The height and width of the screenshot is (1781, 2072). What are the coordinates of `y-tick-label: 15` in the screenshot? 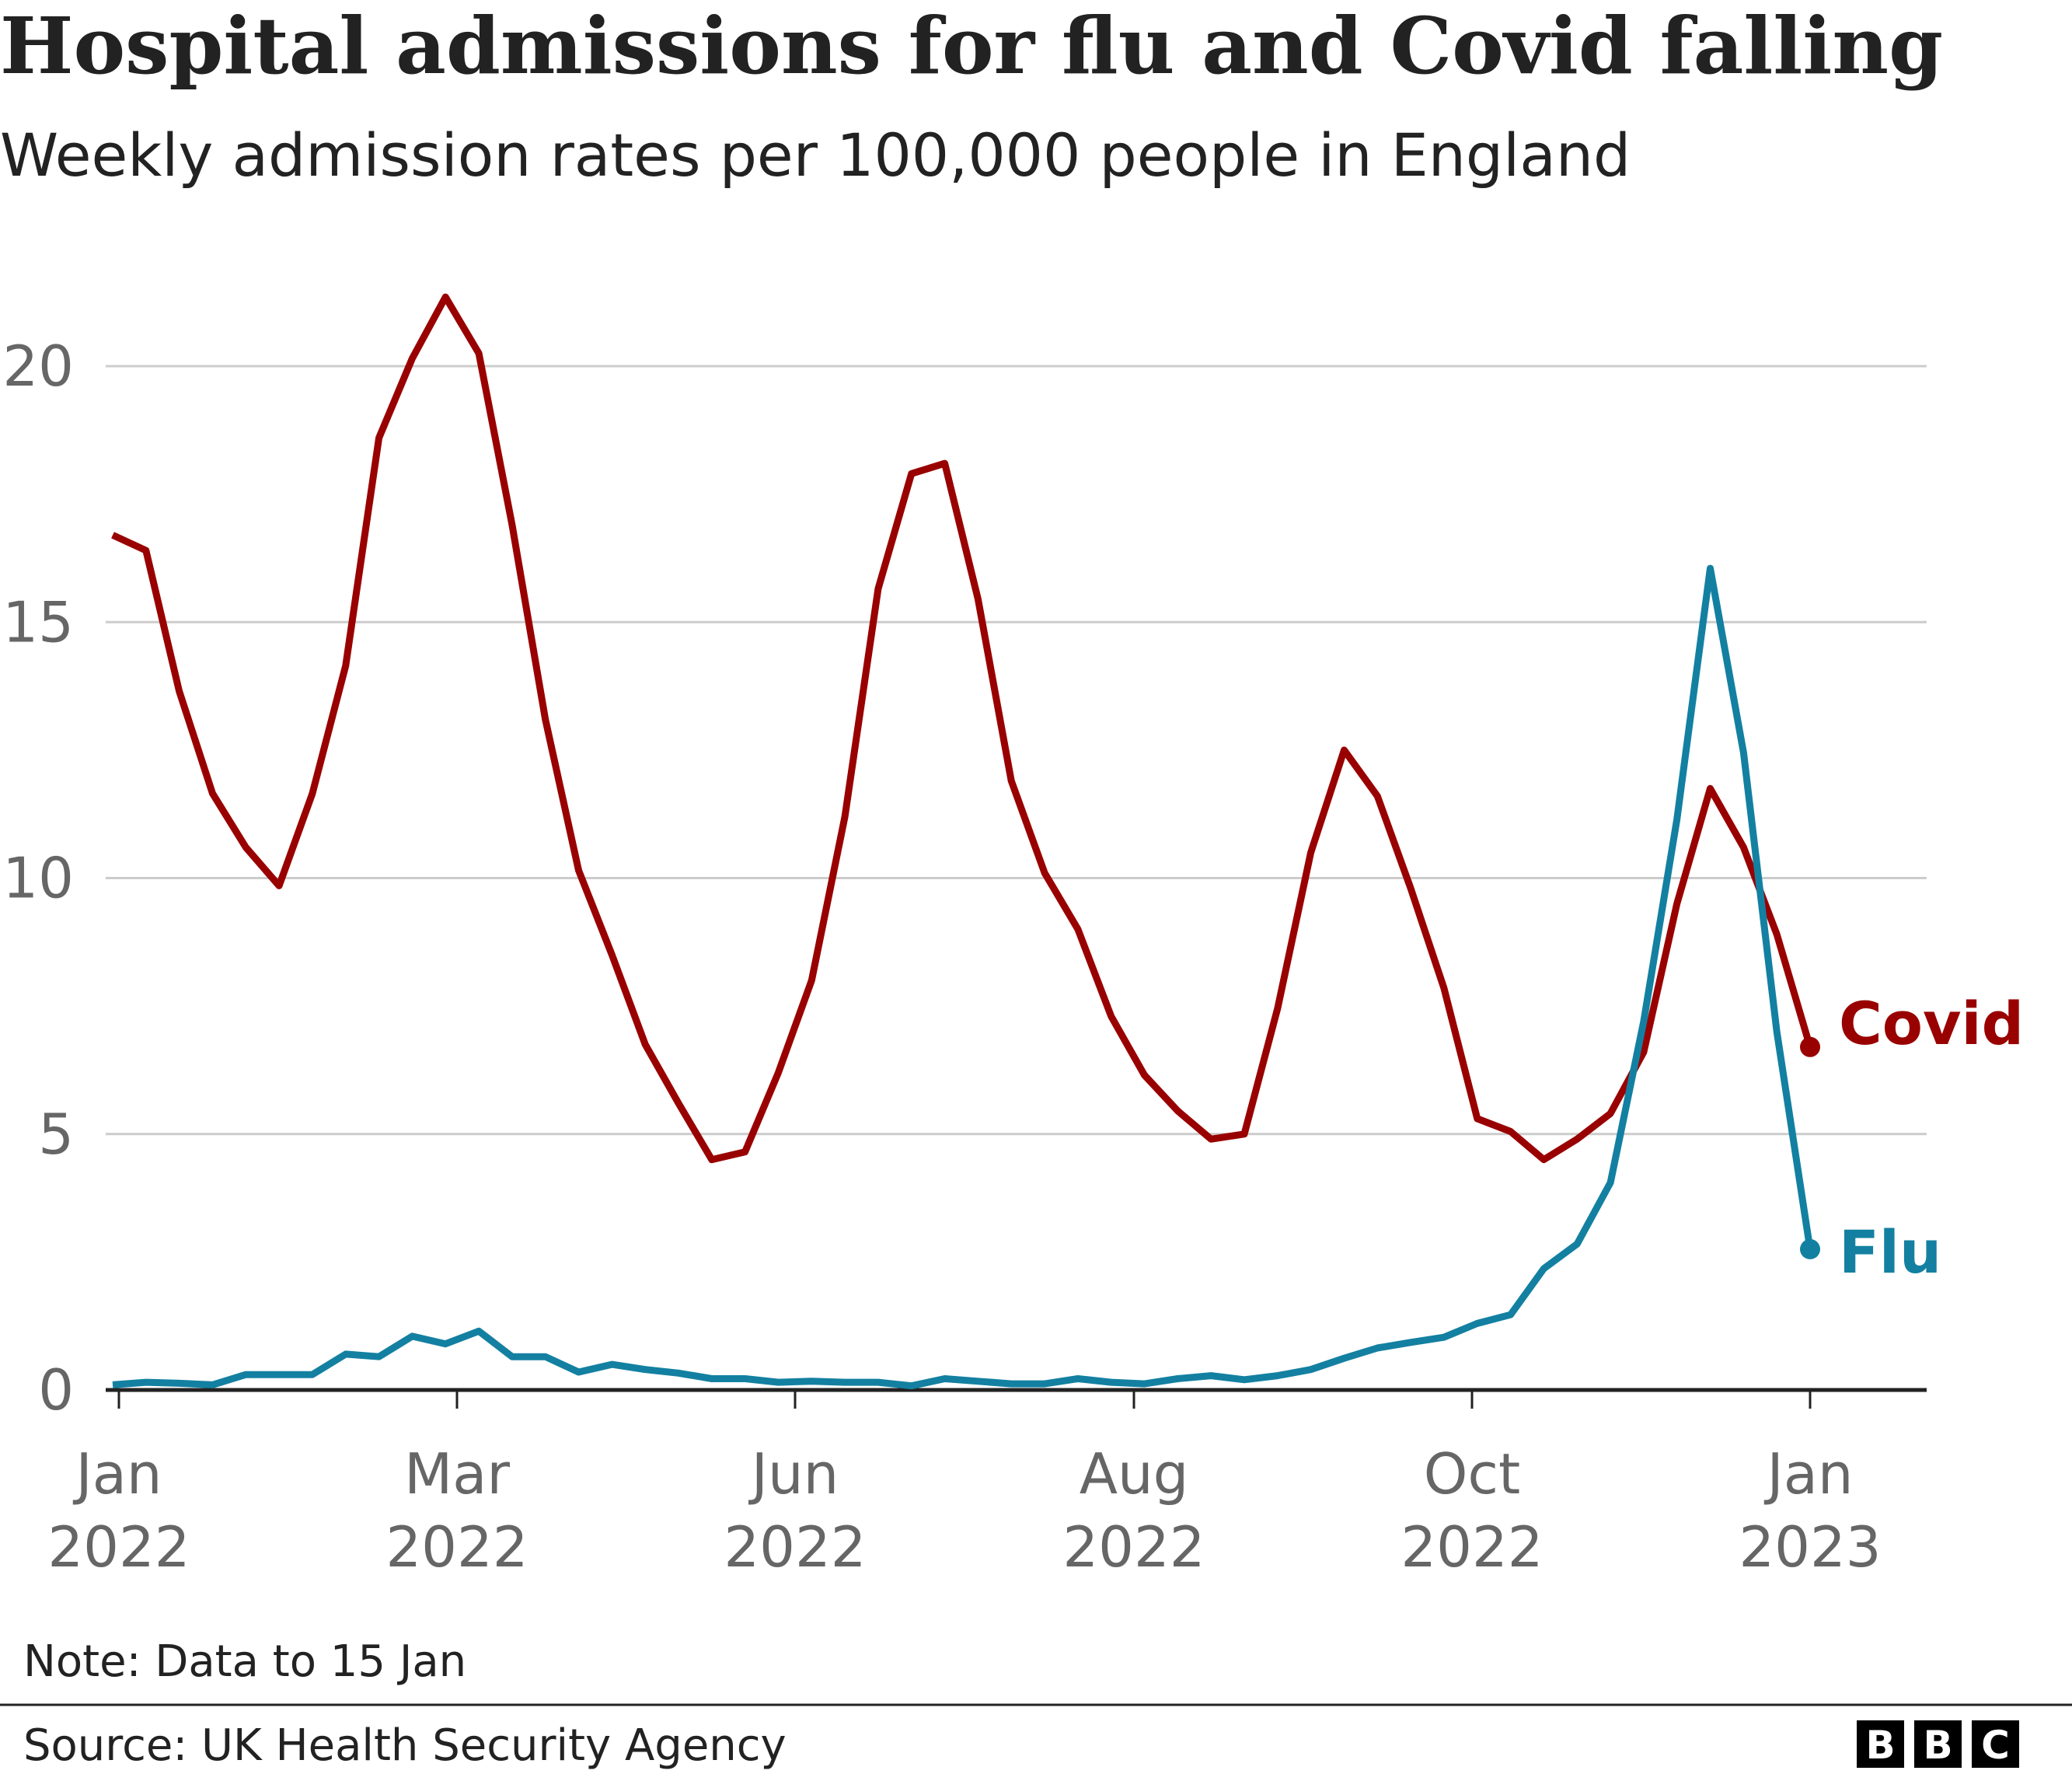 It's located at (38, 622).